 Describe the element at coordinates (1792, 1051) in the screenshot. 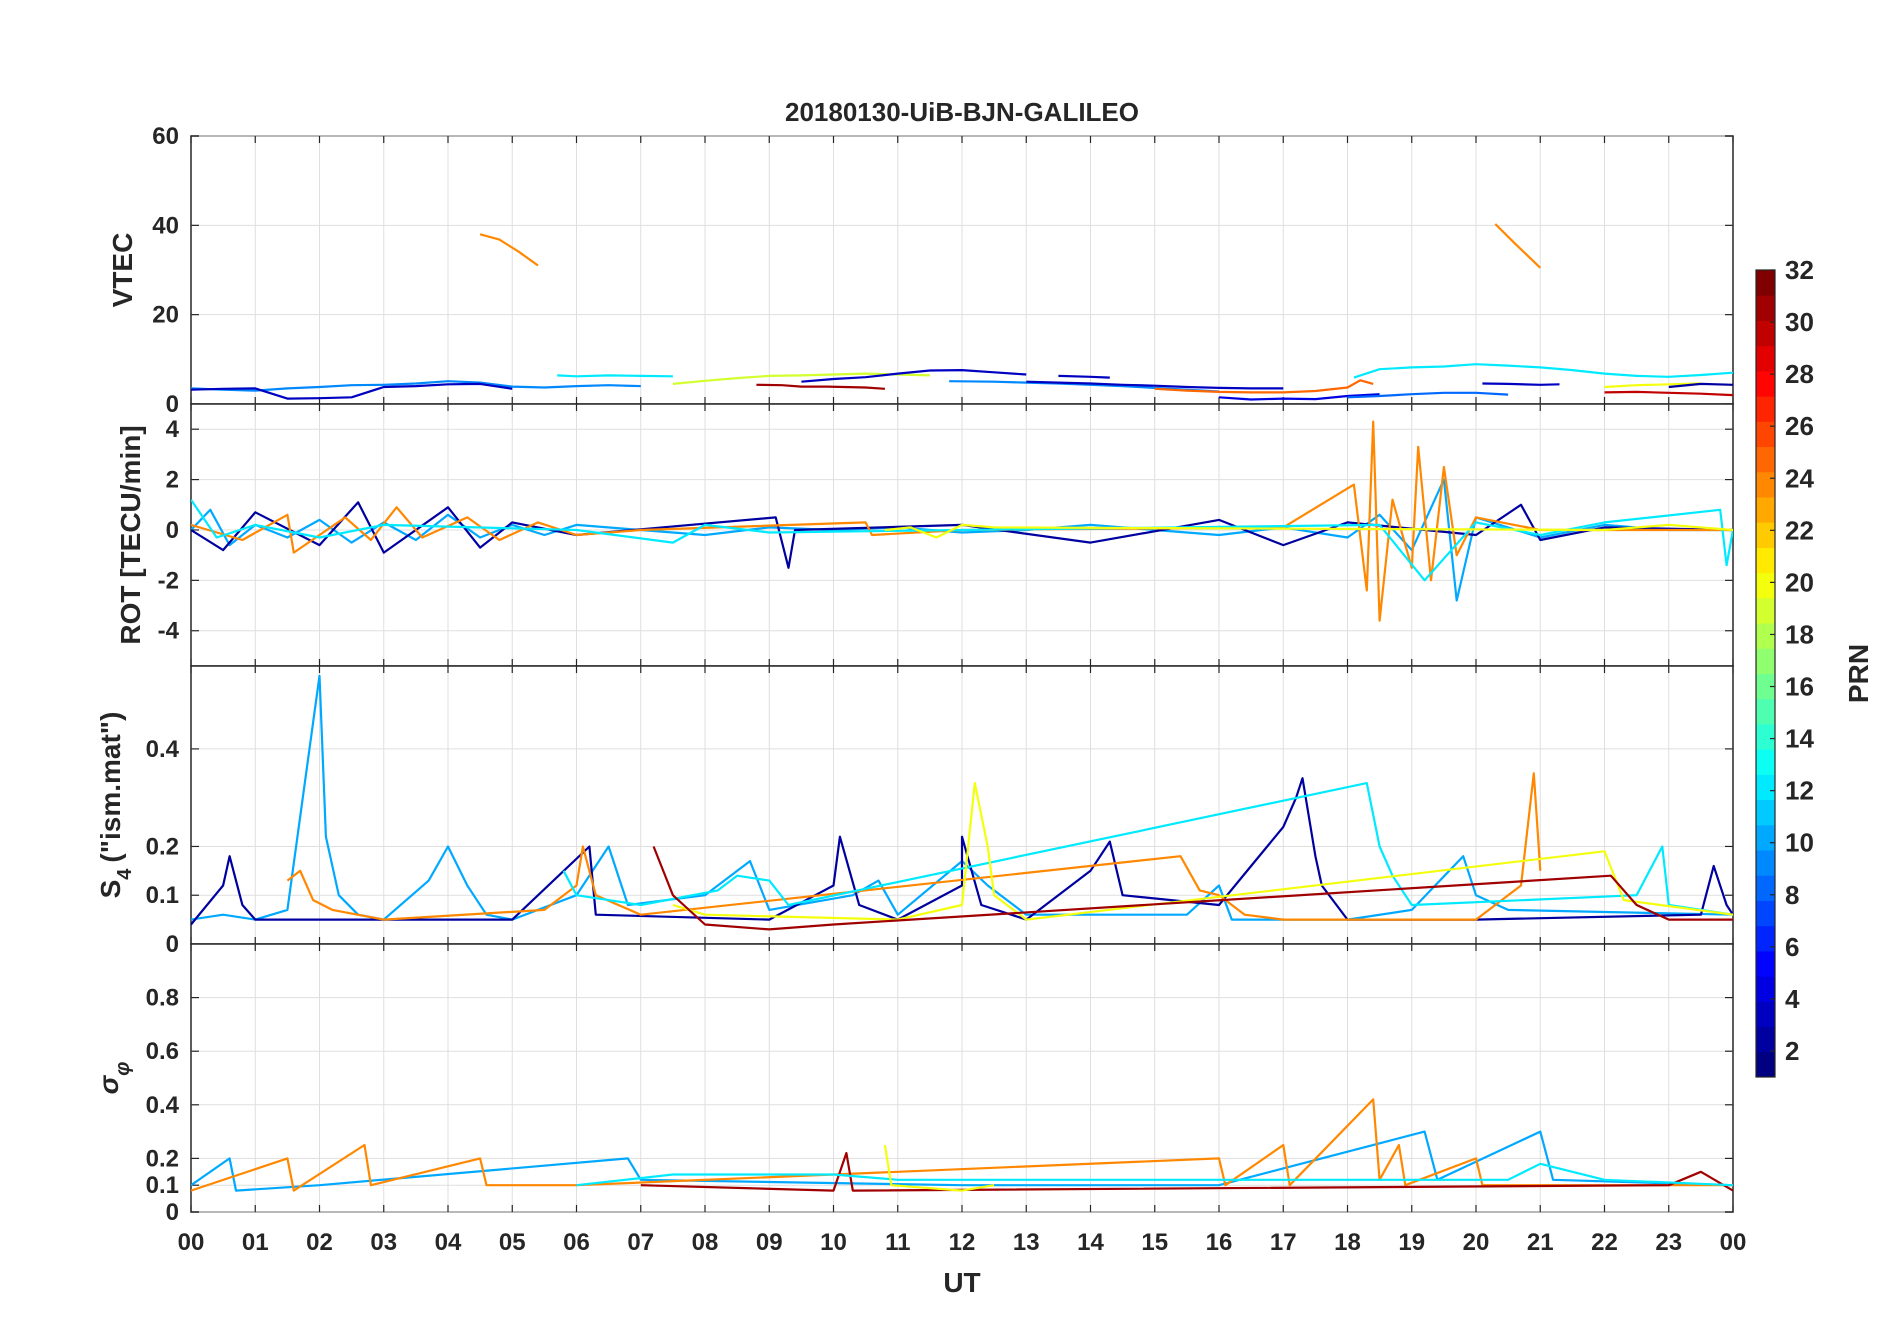

I see `colorbar-tick-label: 2` at that location.